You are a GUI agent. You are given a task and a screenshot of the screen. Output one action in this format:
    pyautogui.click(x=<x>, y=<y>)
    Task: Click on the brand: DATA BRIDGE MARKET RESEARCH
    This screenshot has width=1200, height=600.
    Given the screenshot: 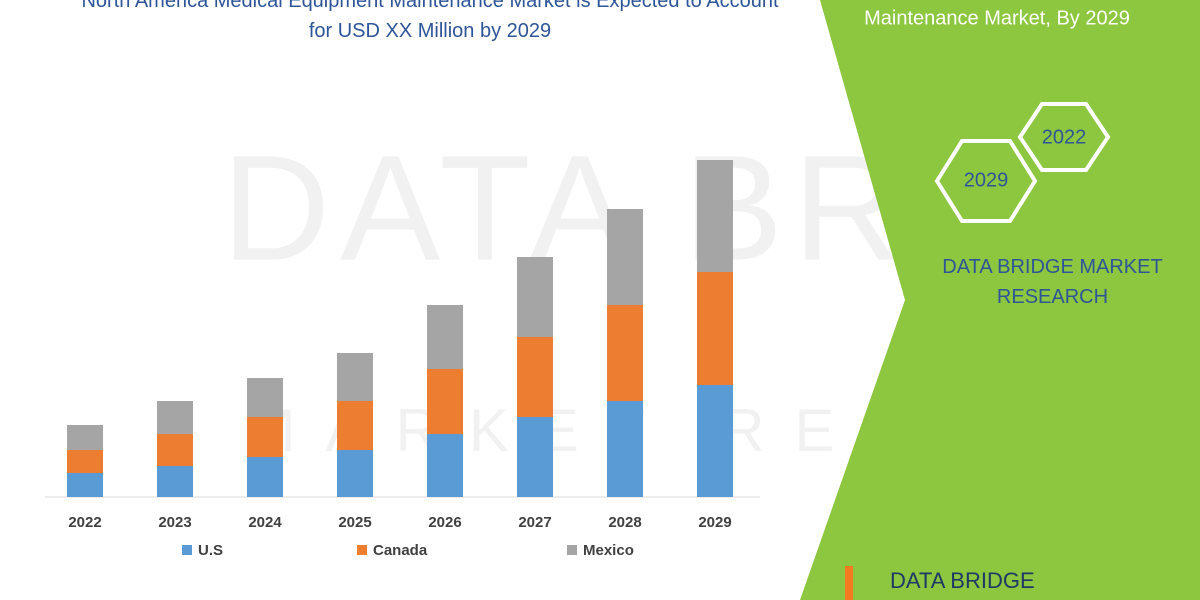 What is the action you would take?
    pyautogui.click(x=1052, y=282)
    